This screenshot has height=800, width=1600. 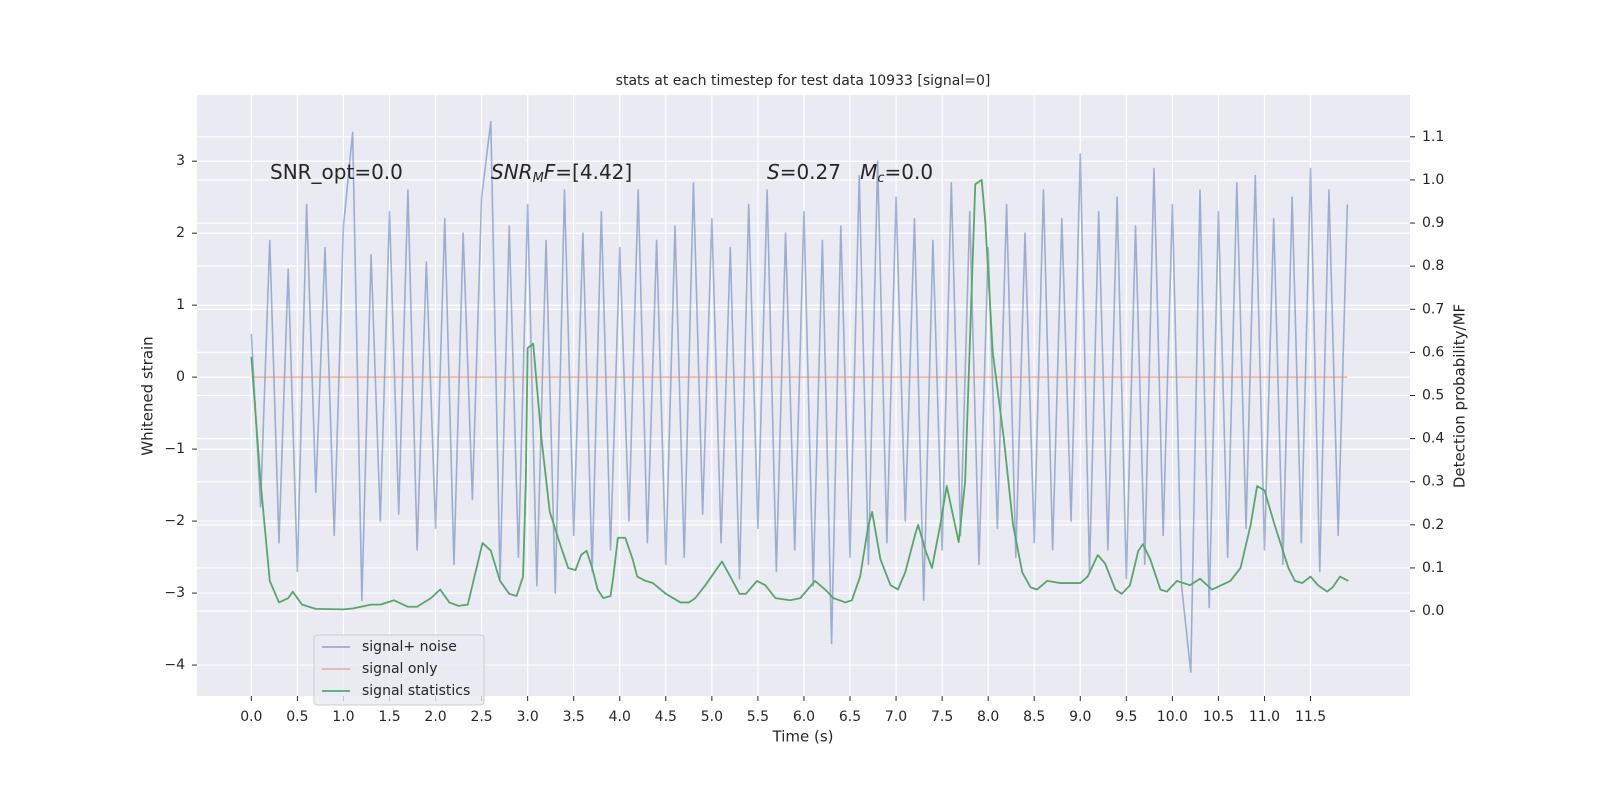 What do you see at coordinates (942, 717) in the screenshot?
I see `x-tick-label: 7.5` at bounding box center [942, 717].